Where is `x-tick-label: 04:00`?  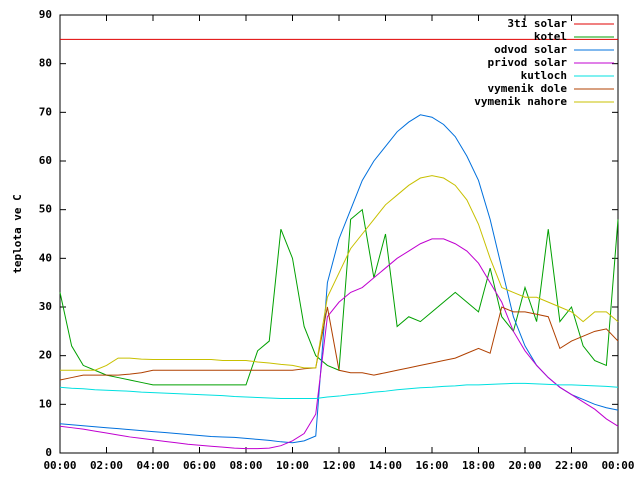
x-tick-label: 04:00 is located at coordinates (152, 465).